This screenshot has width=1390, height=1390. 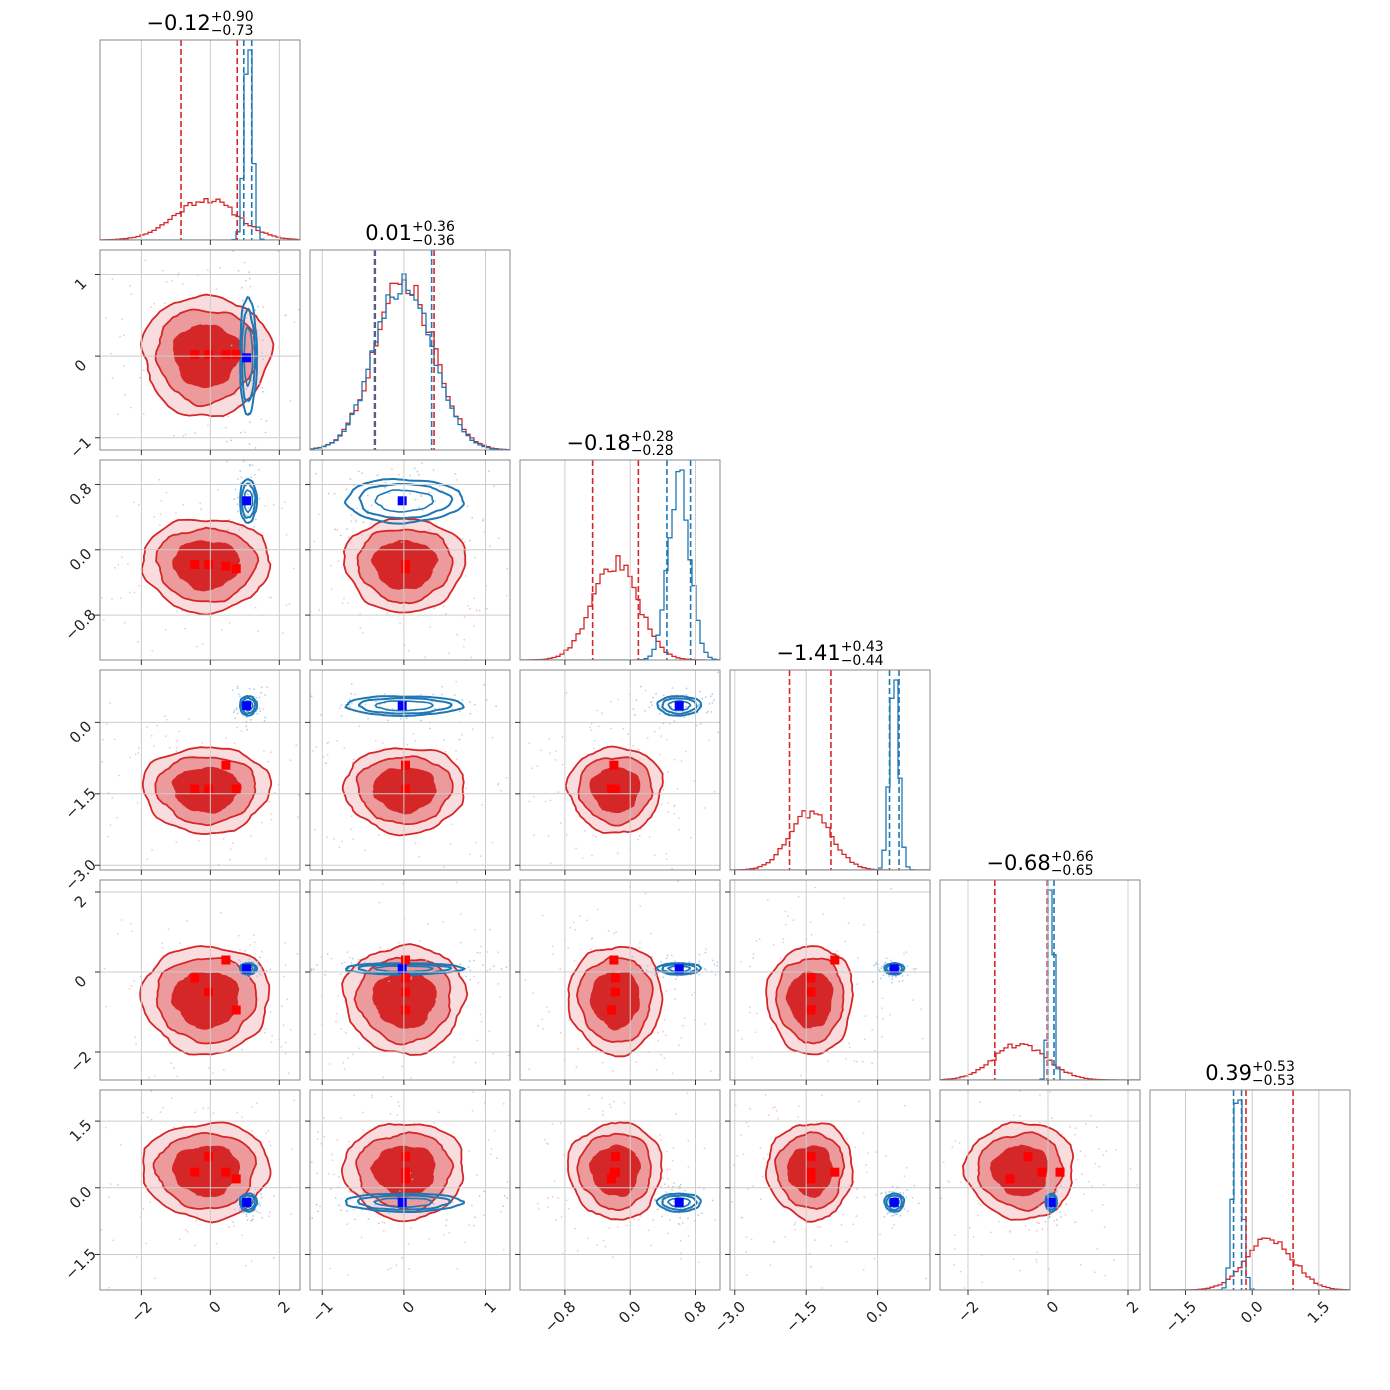 What do you see at coordinates (862, 661) in the screenshot?
I see `title-lower-error: −0.44` at bounding box center [862, 661].